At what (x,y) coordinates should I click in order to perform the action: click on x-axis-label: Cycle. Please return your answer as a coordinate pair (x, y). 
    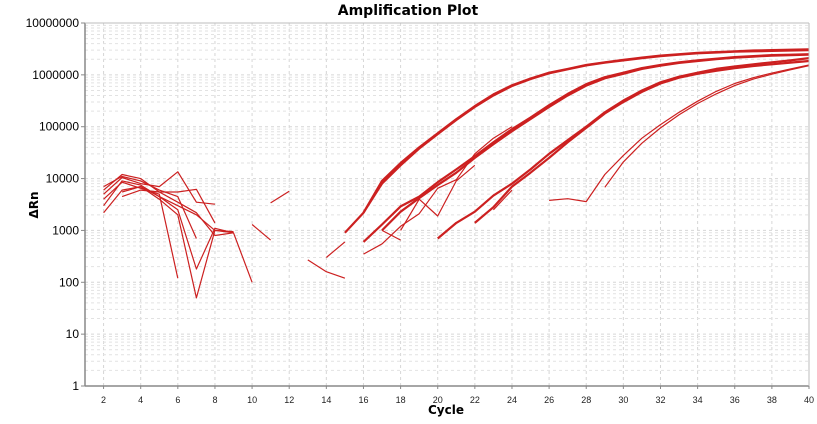
    Looking at the image, I should click on (446, 410).